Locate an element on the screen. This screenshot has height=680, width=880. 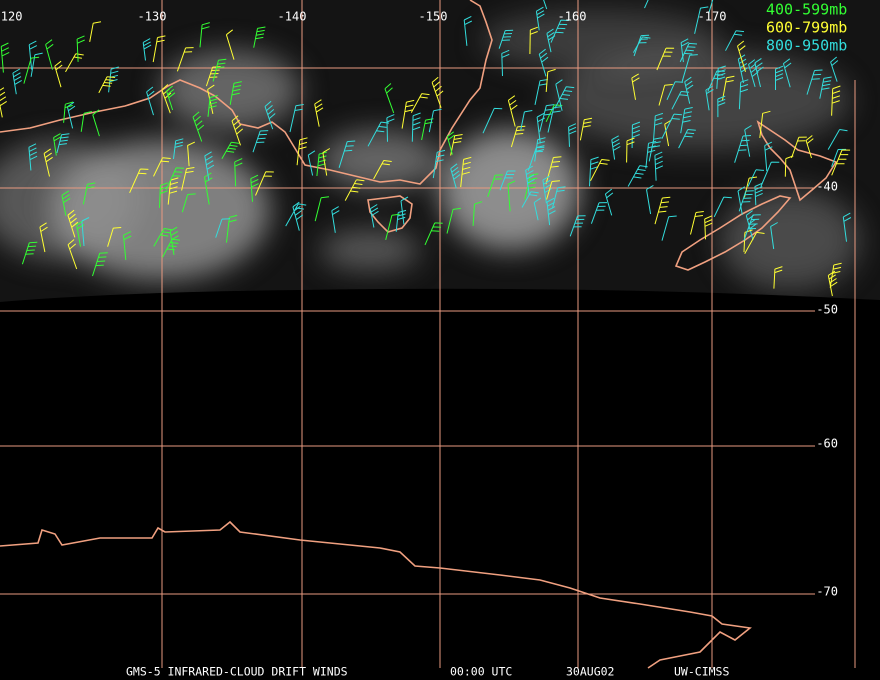
nz-south-island is located at coordinates (733, 233).